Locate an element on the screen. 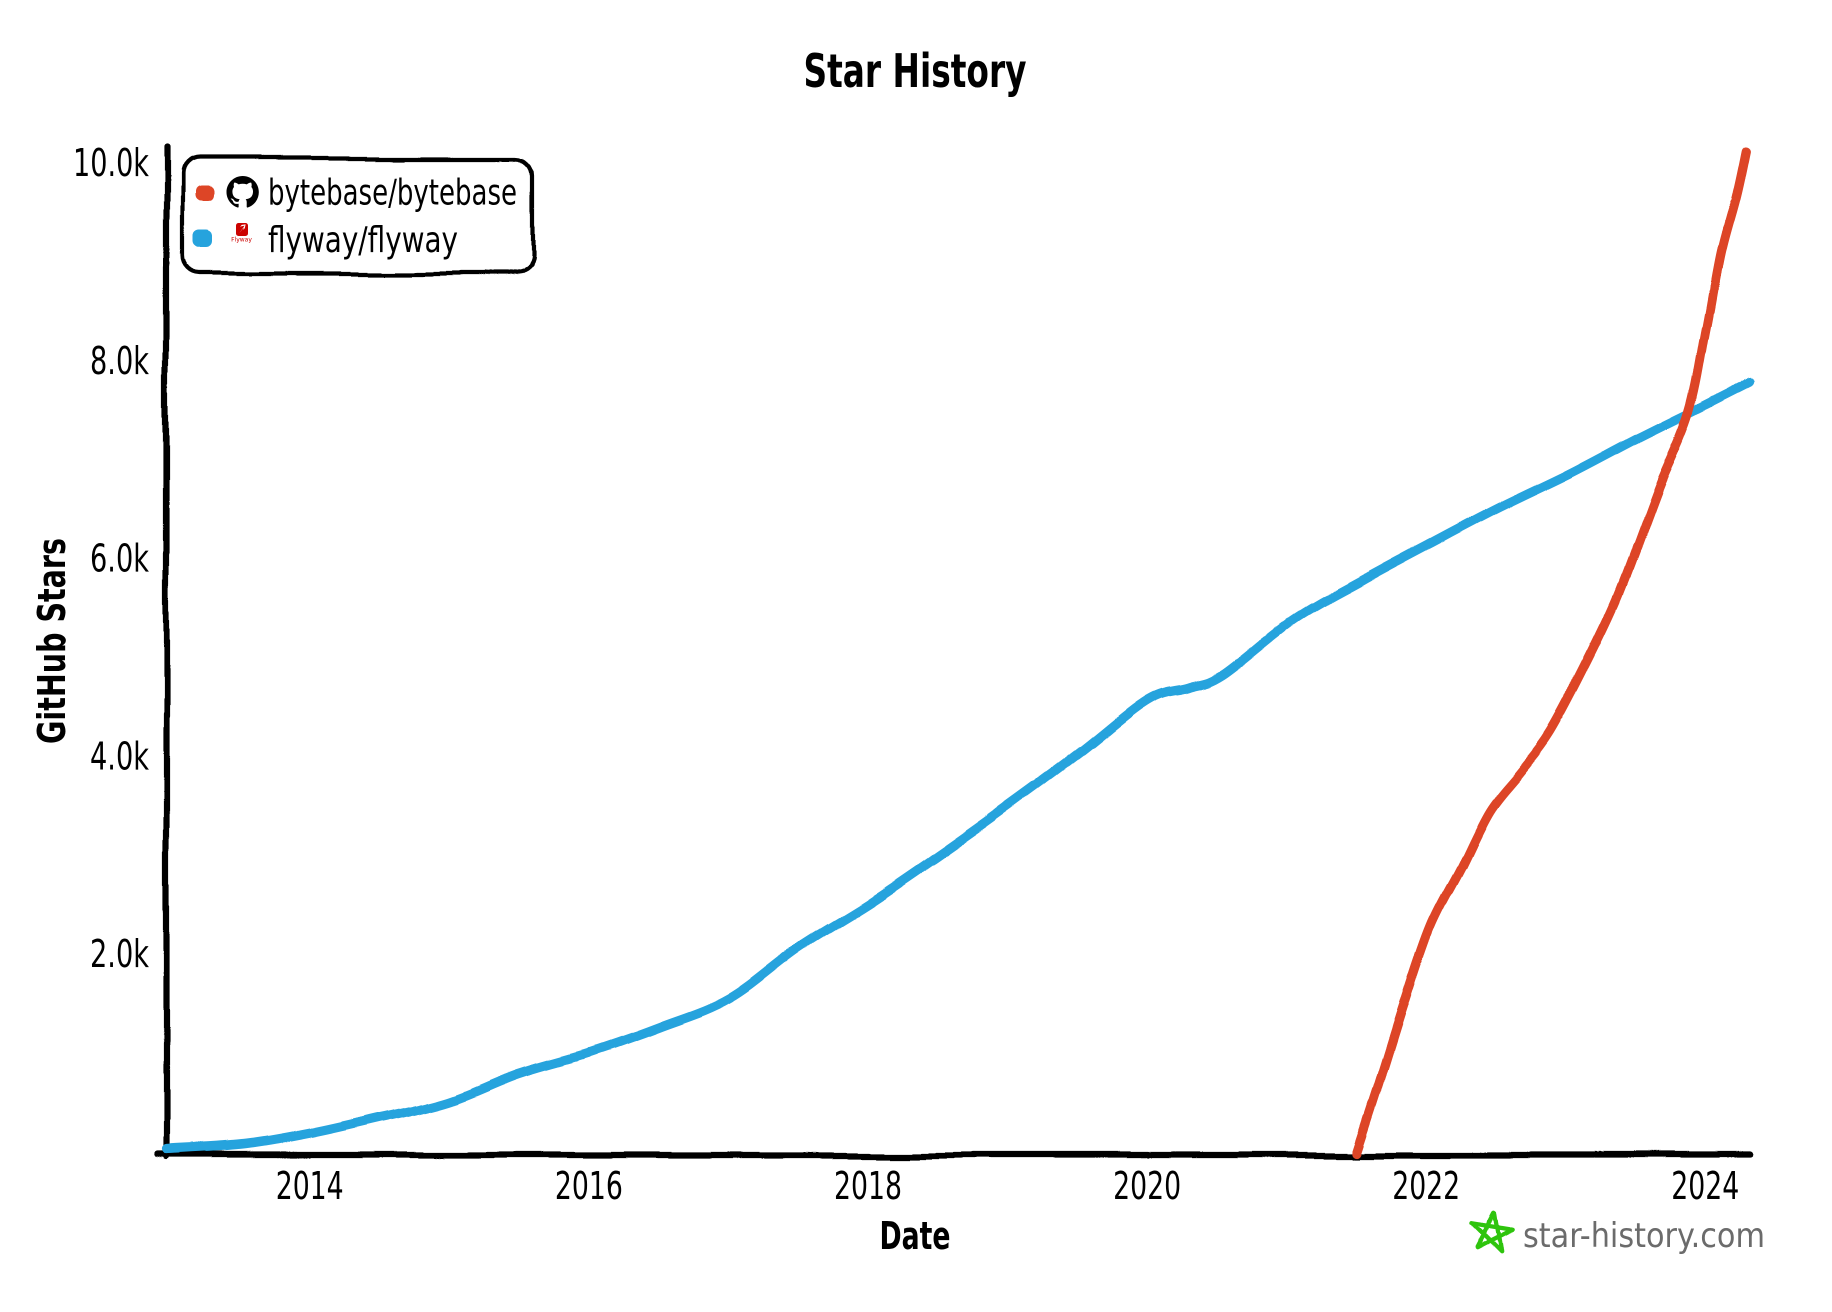 This screenshot has width=1832, height=1312. legend-item-bytebase: bytebase/bytebase is located at coordinates (371, 193).